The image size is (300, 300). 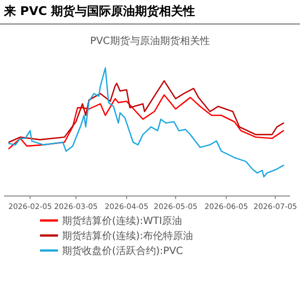 What do you see at coordinates (99, 11) in the screenshot?
I see `chart-title: 来 PVC 期货与国际原油期货相关性` at bounding box center [99, 11].